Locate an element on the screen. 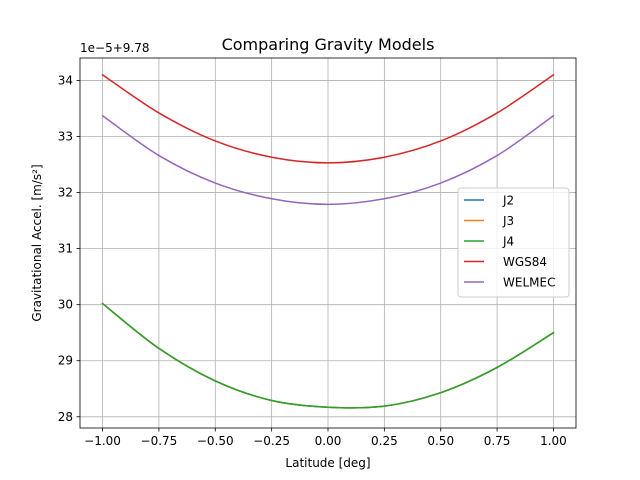  legend-box is located at coordinates (513, 242).